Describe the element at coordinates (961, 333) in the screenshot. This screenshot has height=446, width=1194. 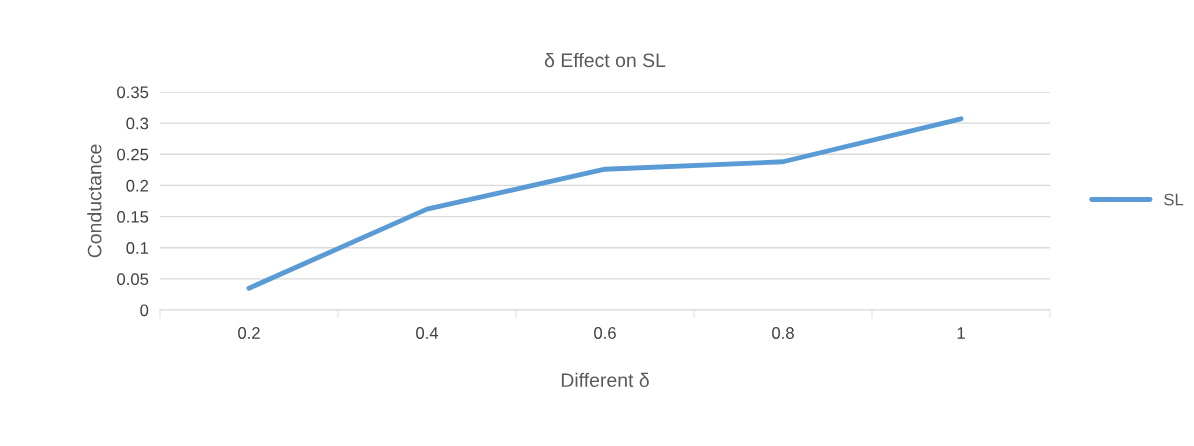
I see `x-tick-label: 1` at that location.